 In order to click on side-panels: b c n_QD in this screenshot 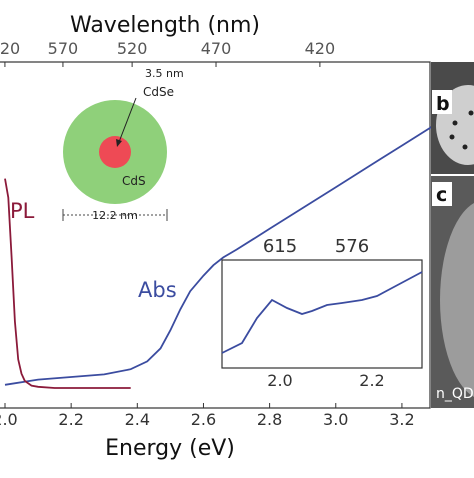, I will do `click(452, 235)`.